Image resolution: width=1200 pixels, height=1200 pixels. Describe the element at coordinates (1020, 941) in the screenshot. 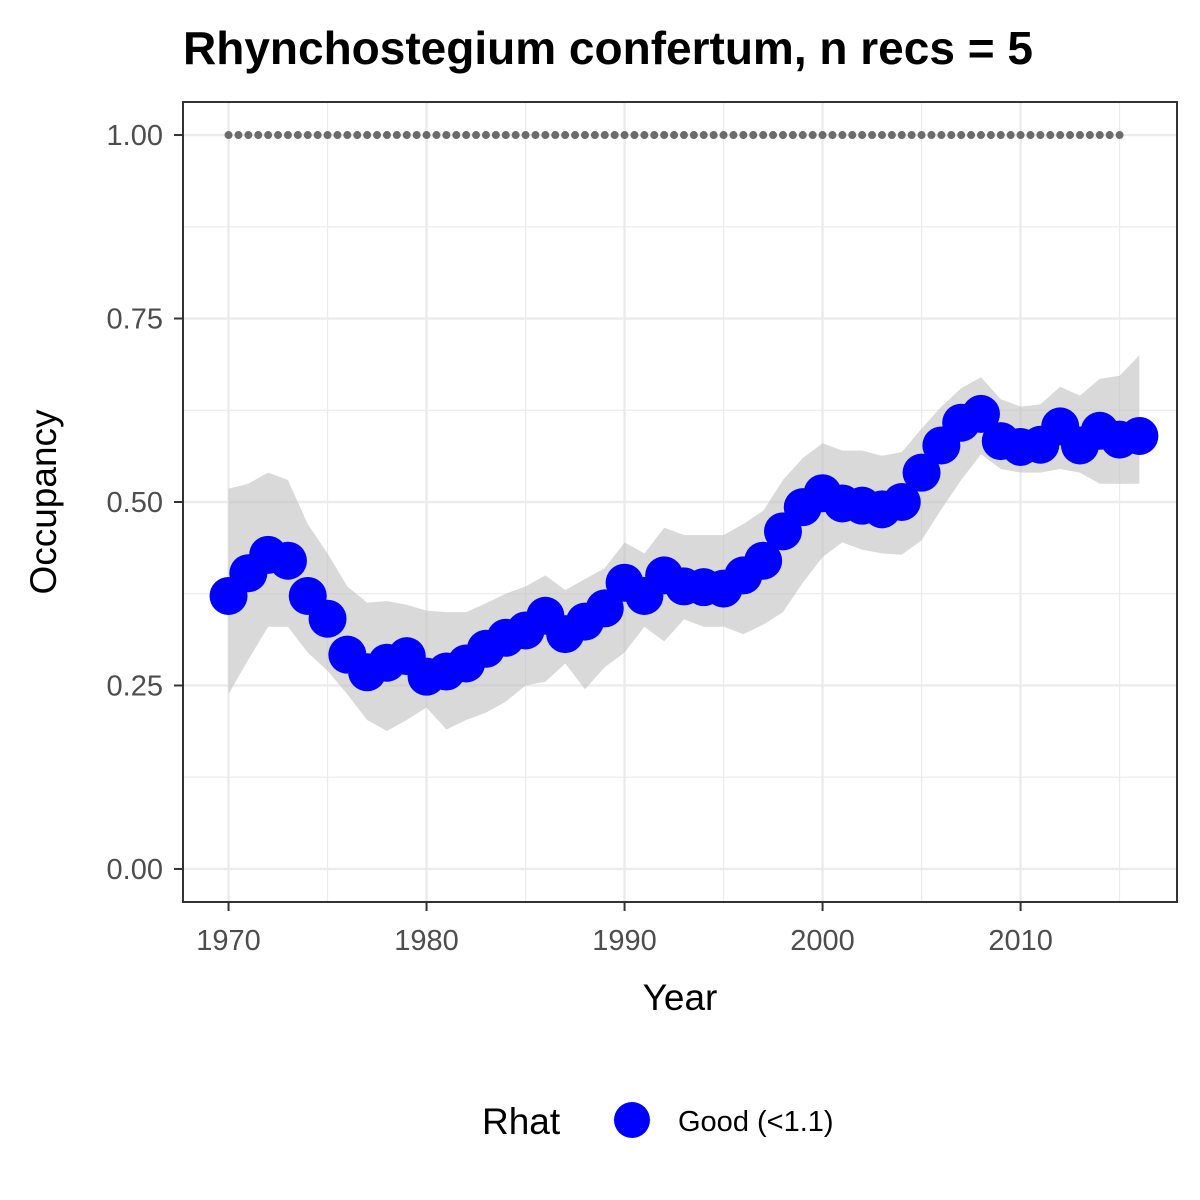

I see `x-tick-label: 2010` at that location.